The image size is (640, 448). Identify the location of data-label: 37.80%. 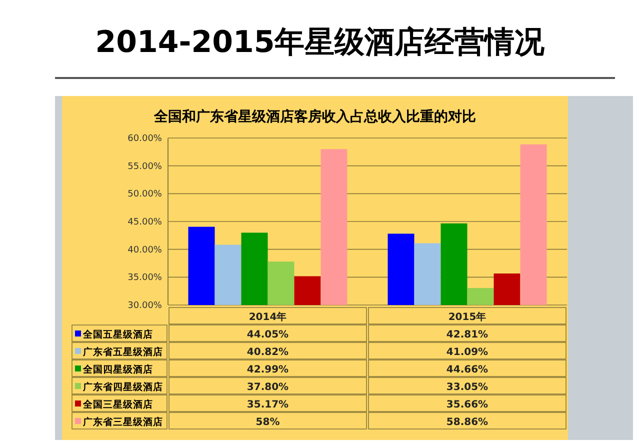
(267, 387).